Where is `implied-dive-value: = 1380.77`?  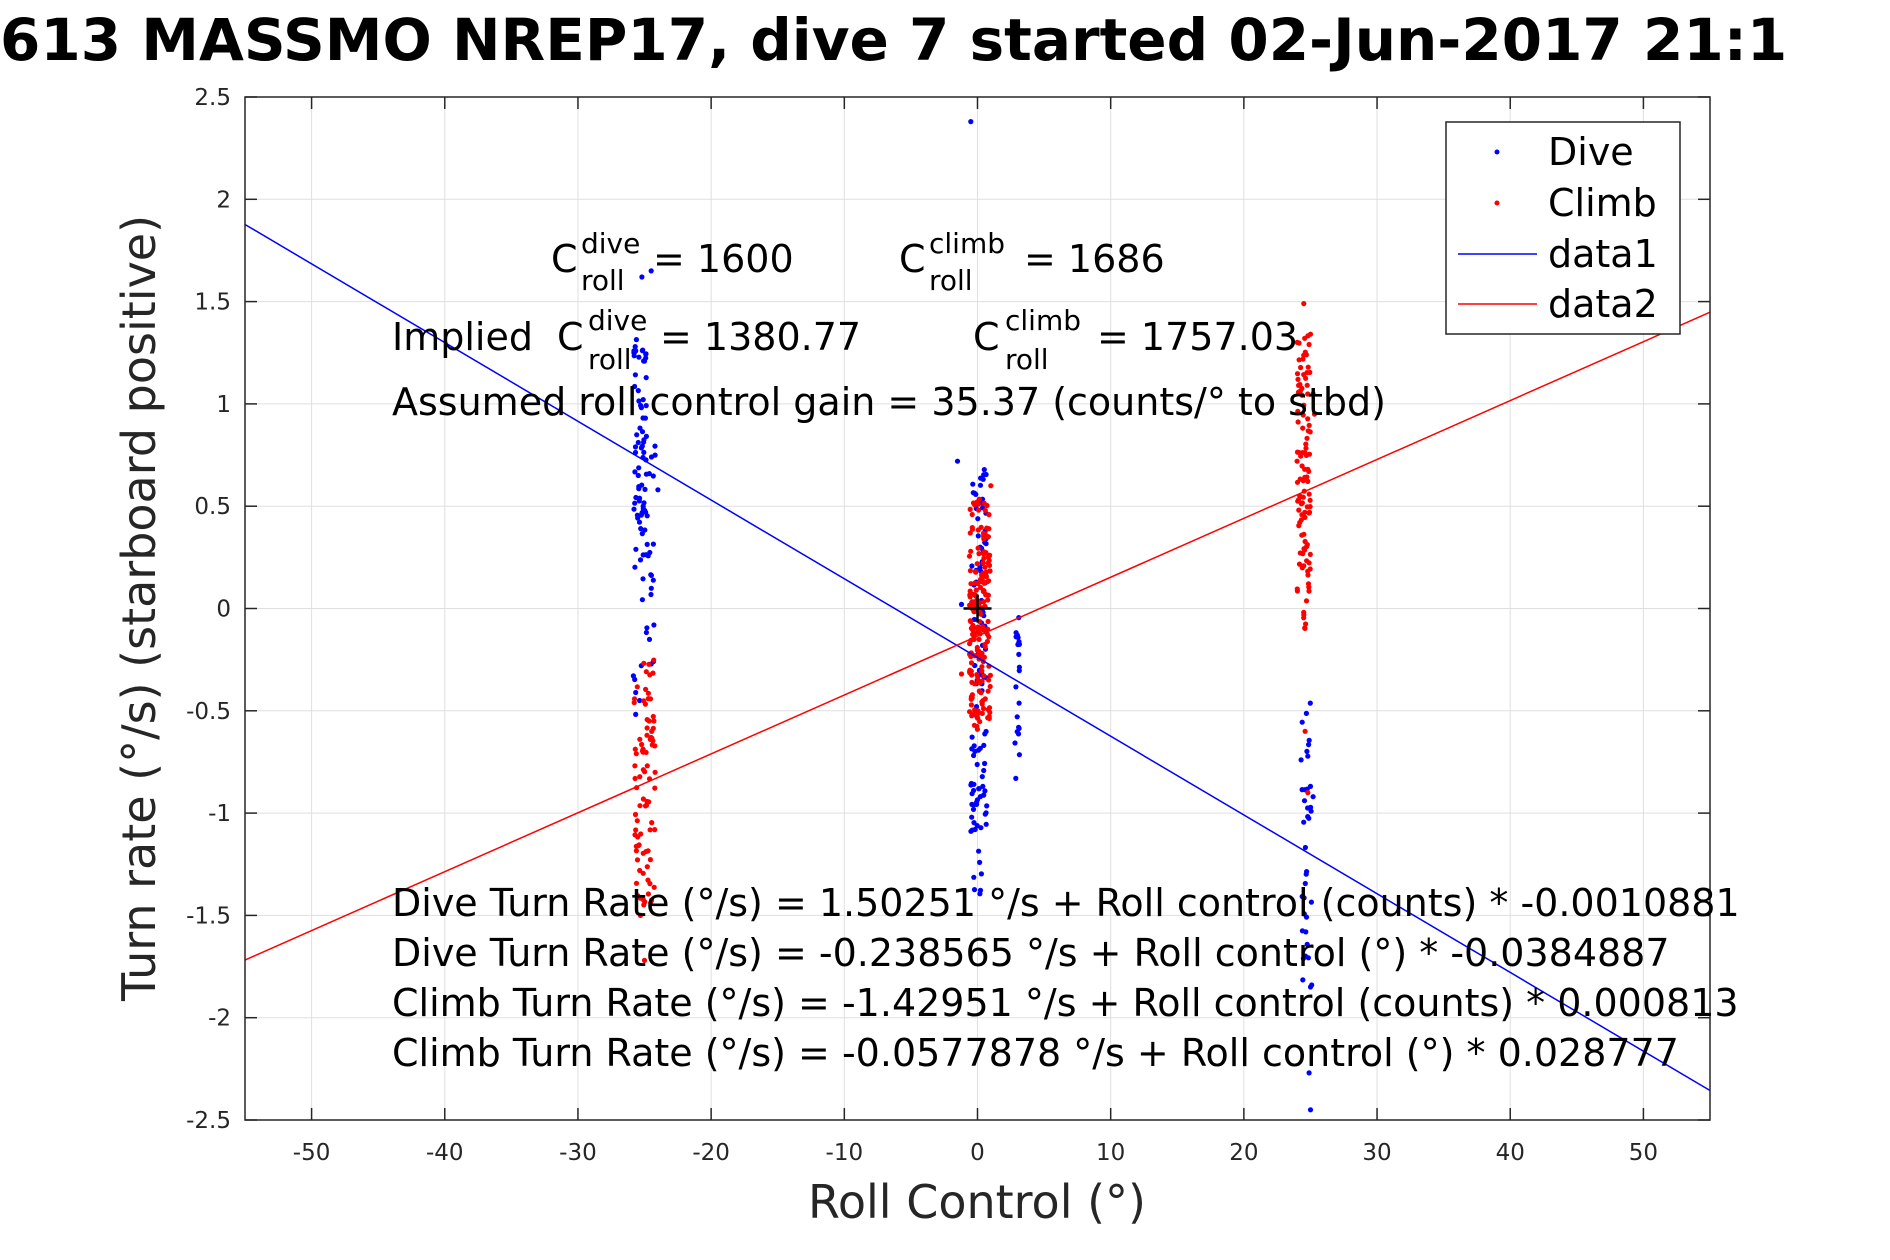 implied-dive-value: = 1380.77 is located at coordinates (760, 337).